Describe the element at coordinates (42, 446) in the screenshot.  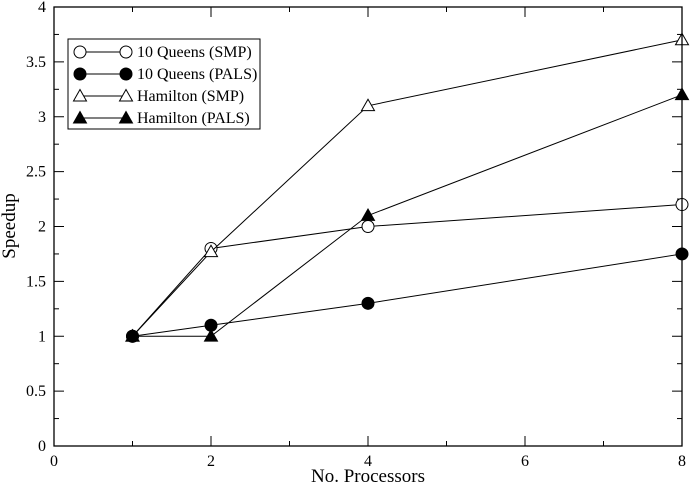
I see `y-tick-label: 0` at that location.